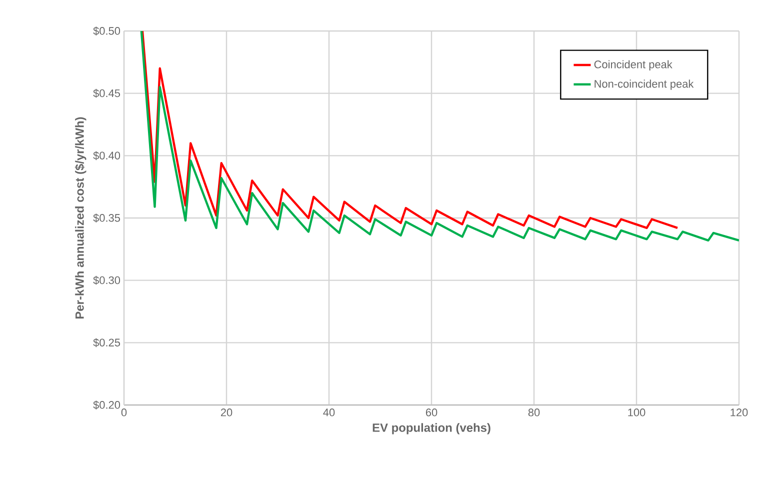 The height and width of the screenshot is (486, 764). Describe the element at coordinates (80, 218) in the screenshot. I see `y-axis-title: Per-kWh annualized cost ($/yr/kWh)` at that location.